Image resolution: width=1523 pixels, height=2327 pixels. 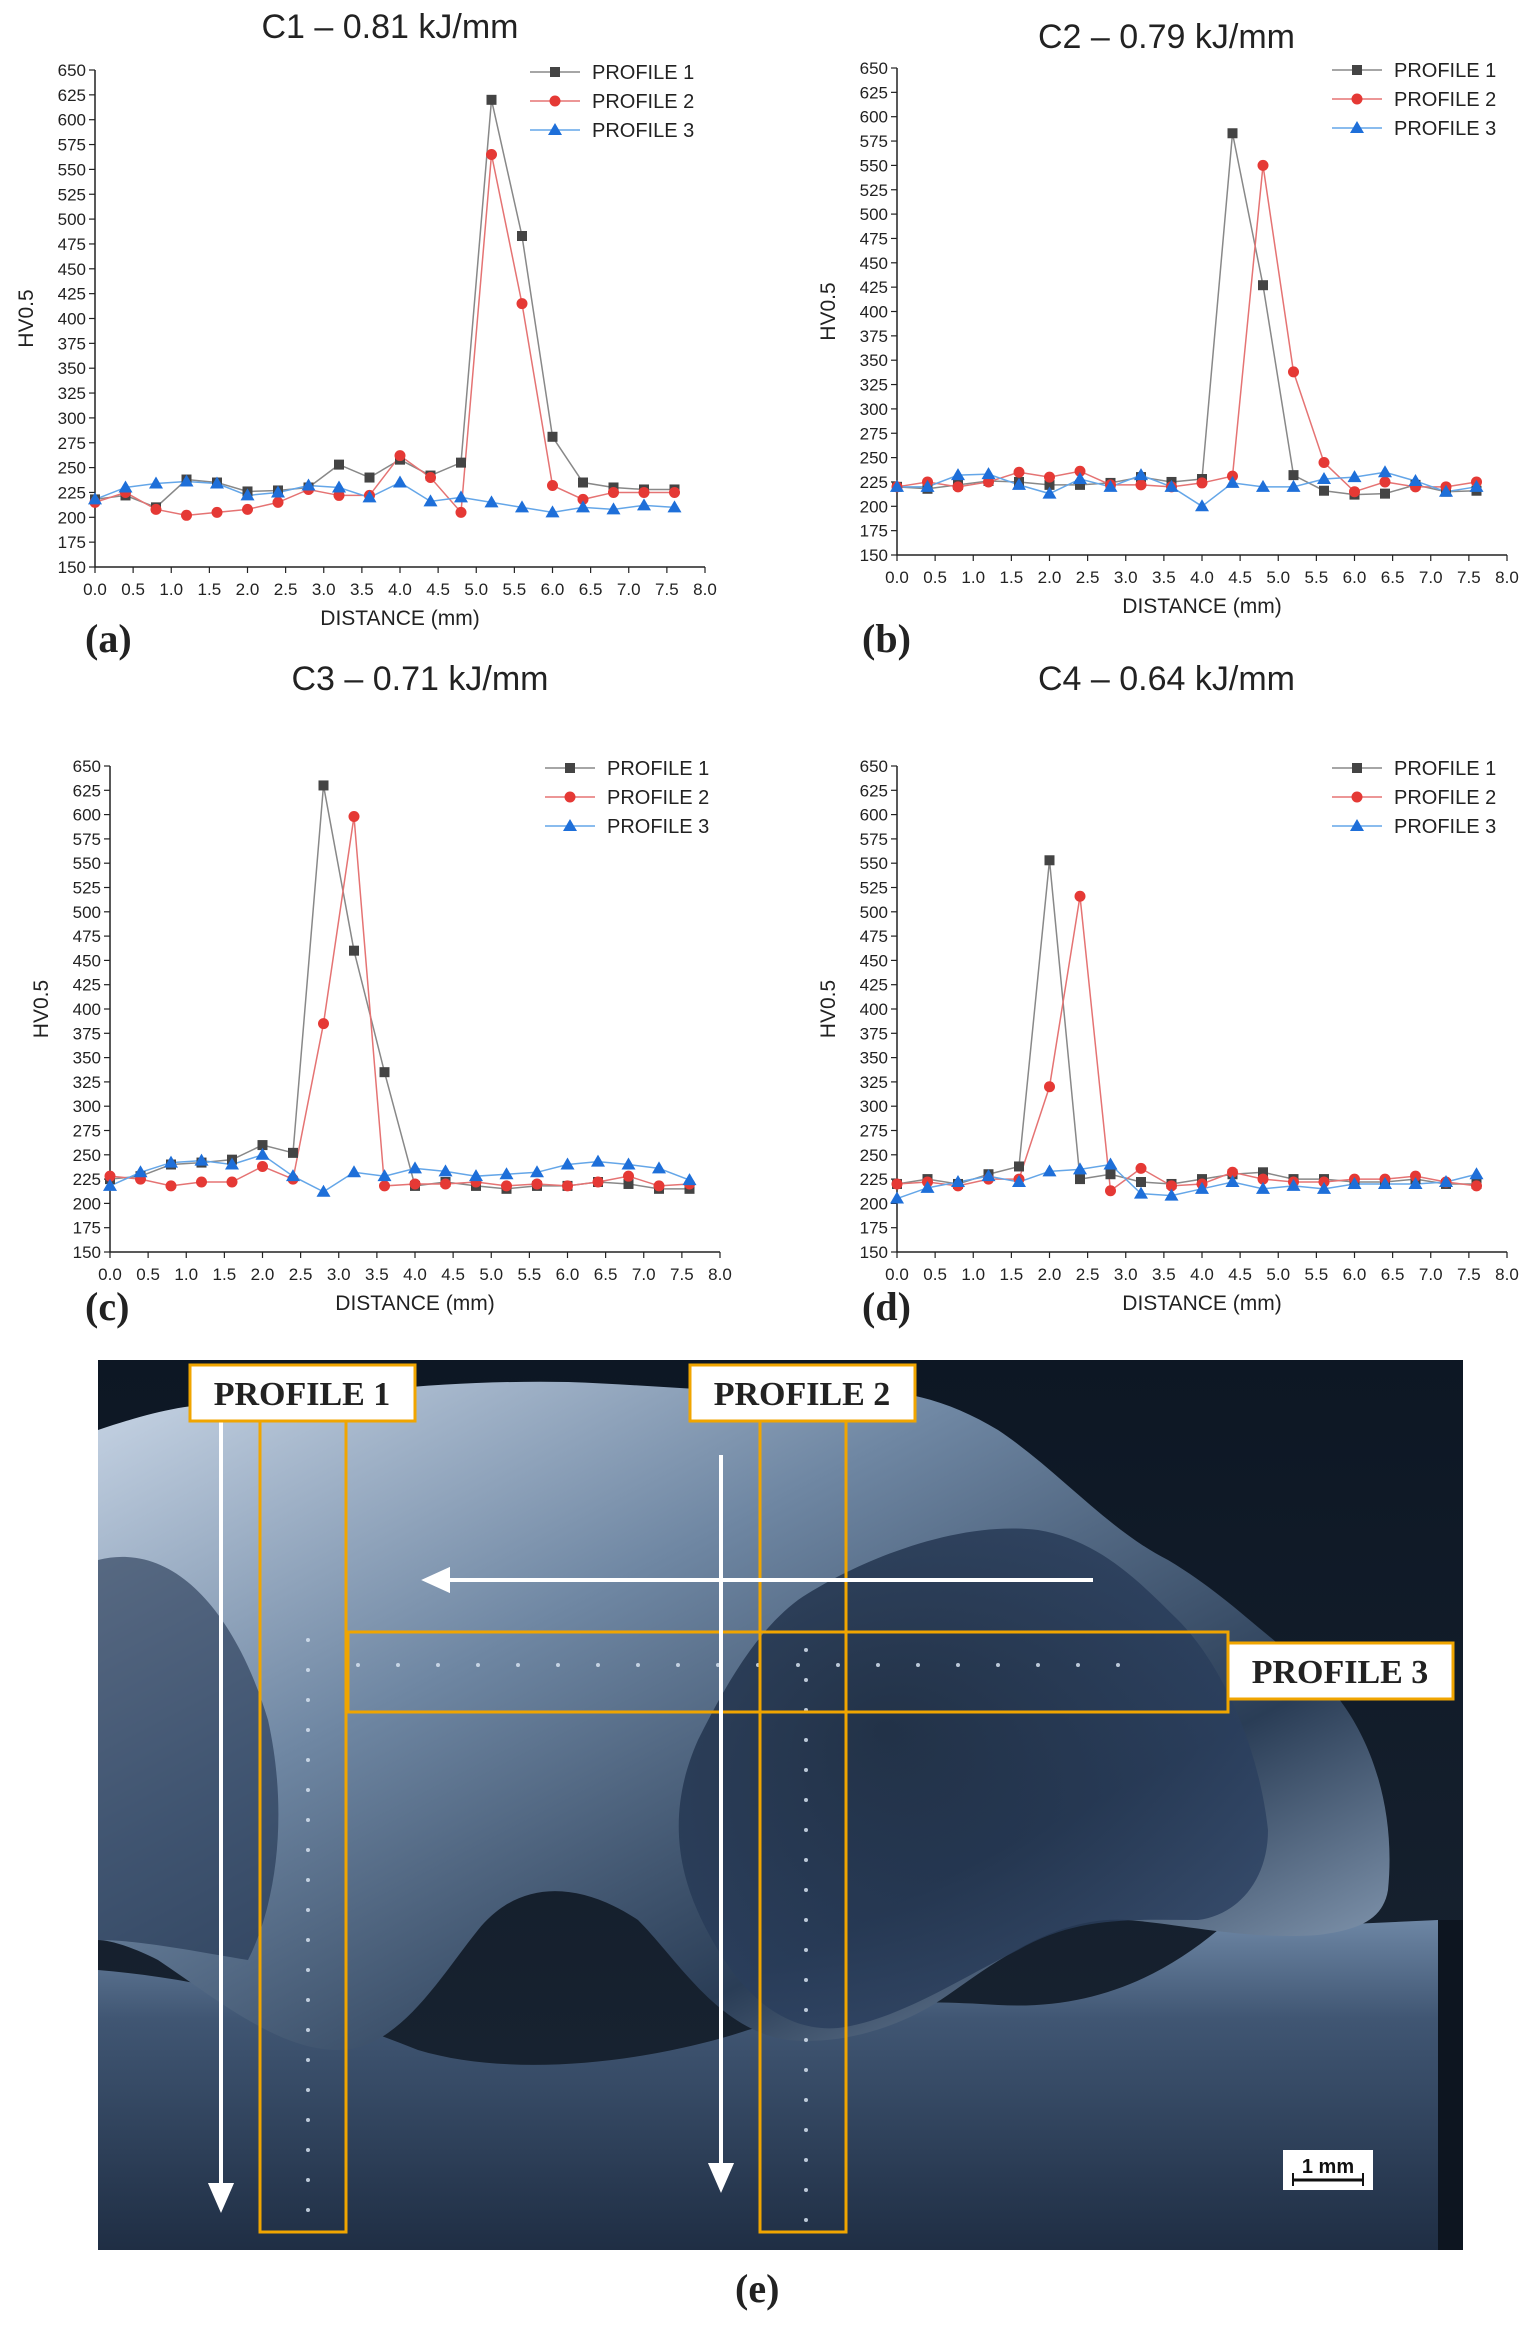 What do you see at coordinates (874, 1106) in the screenshot?
I see `y-tick-label: 300` at bounding box center [874, 1106].